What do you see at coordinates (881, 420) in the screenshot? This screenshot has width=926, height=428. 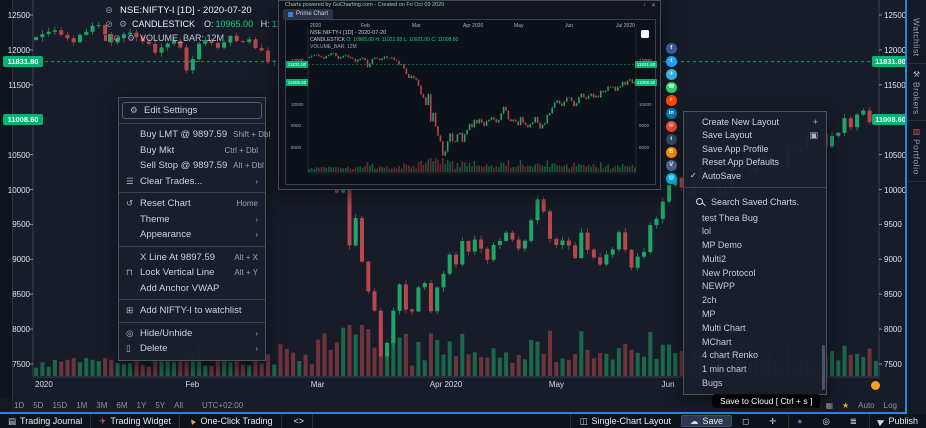 I see `toolbar-button-icon: ▶` at bounding box center [881, 420].